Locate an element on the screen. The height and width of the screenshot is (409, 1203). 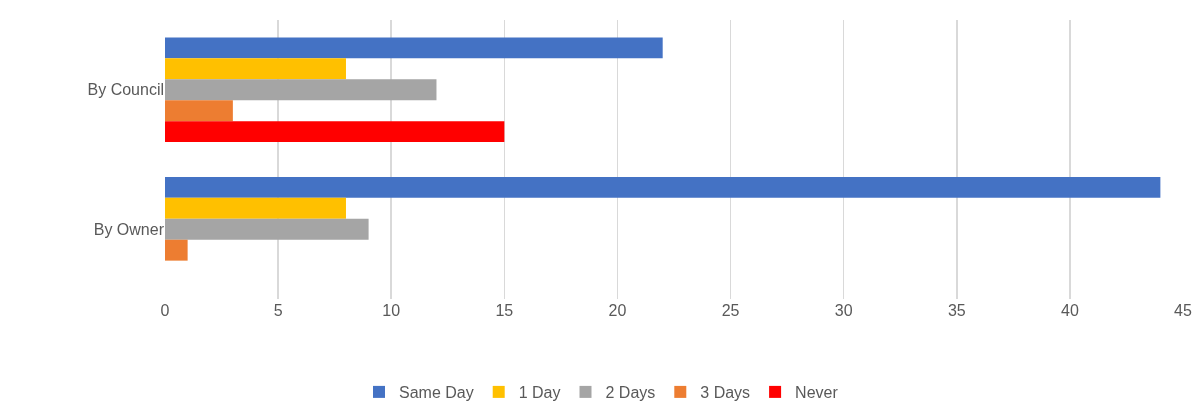
x-tick-label: 5 is located at coordinates (278, 310).